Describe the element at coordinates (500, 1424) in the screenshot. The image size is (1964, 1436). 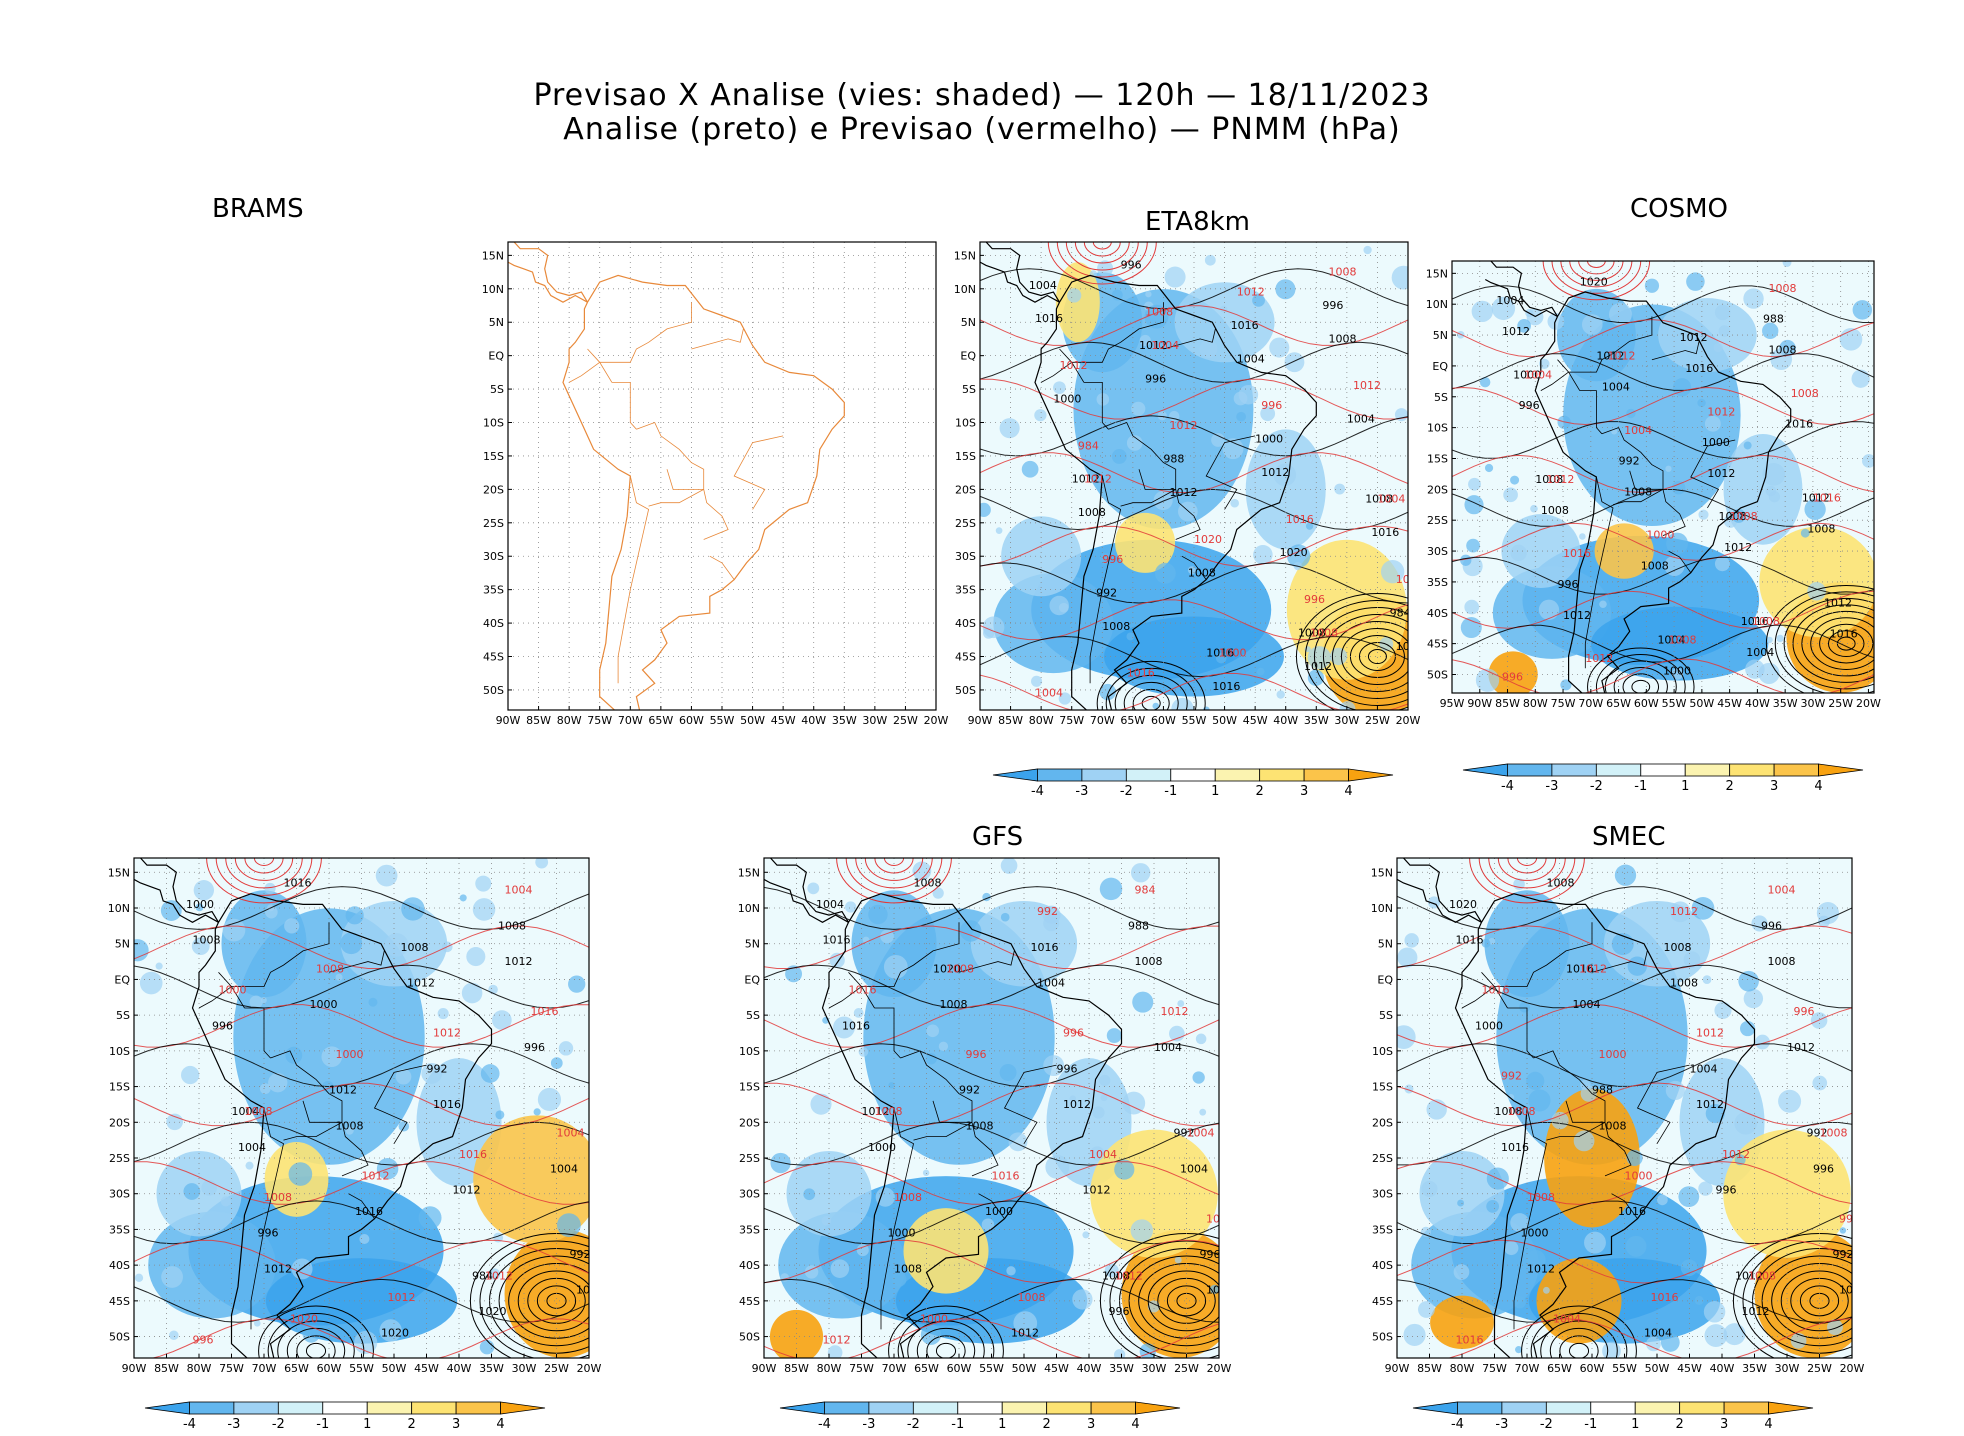
I see `colorbar-tick-label: 4` at that location.